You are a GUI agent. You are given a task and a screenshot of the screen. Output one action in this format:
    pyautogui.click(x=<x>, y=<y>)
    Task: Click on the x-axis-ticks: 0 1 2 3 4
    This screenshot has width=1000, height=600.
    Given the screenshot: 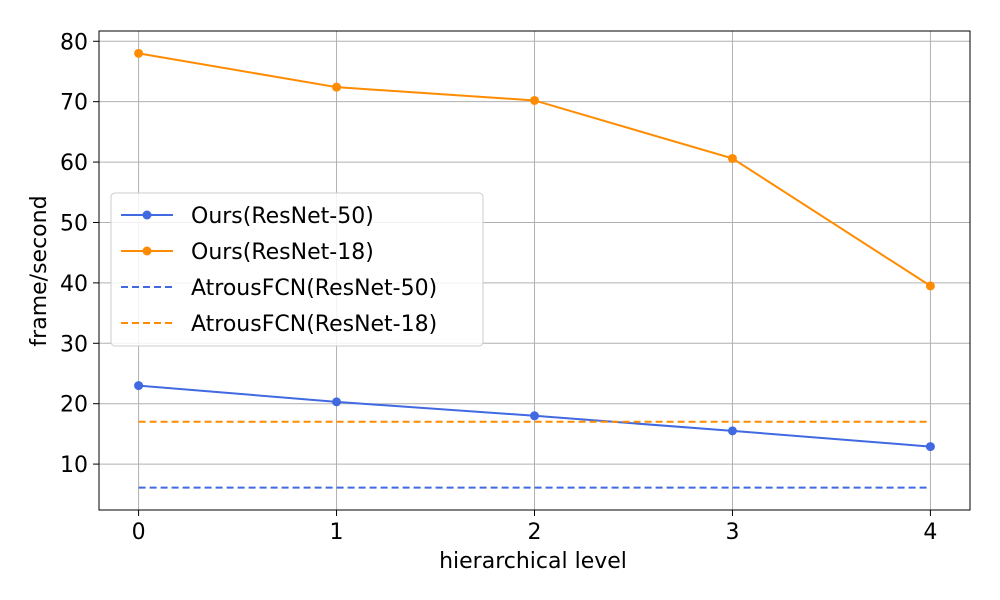 What is the action you would take?
    pyautogui.click(x=534, y=527)
    